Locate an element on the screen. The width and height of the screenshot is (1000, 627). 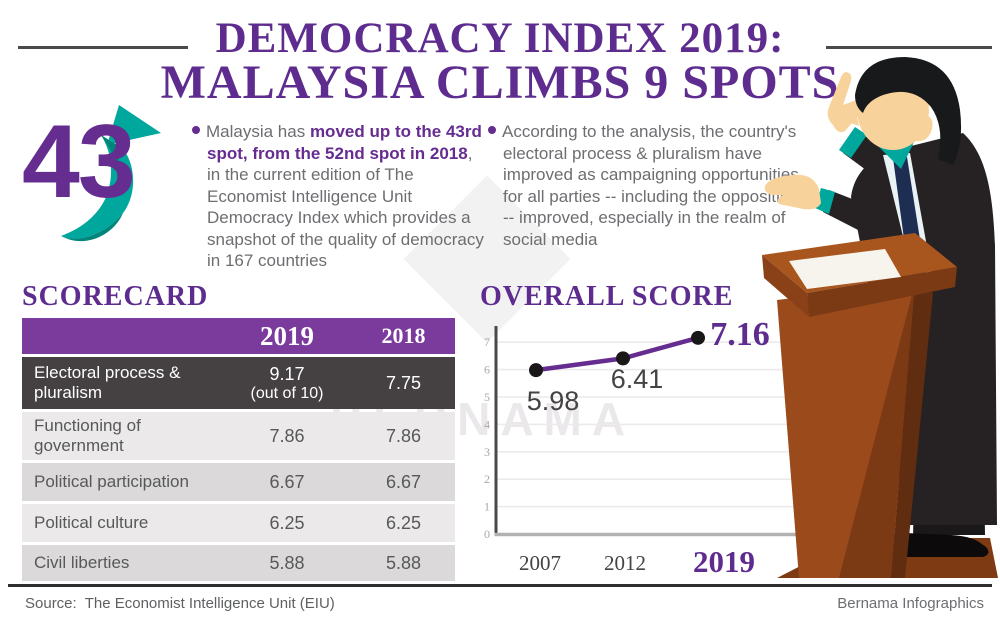
y-tick-label: 2 is located at coordinates (487, 479).